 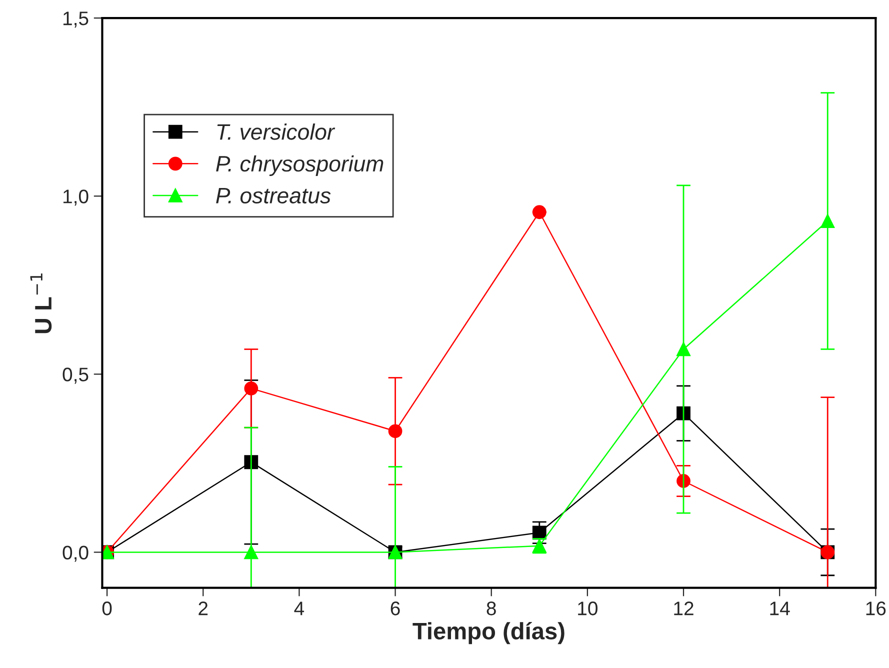 I want to click on legend-label: T. versicolor, so click(x=276, y=132).